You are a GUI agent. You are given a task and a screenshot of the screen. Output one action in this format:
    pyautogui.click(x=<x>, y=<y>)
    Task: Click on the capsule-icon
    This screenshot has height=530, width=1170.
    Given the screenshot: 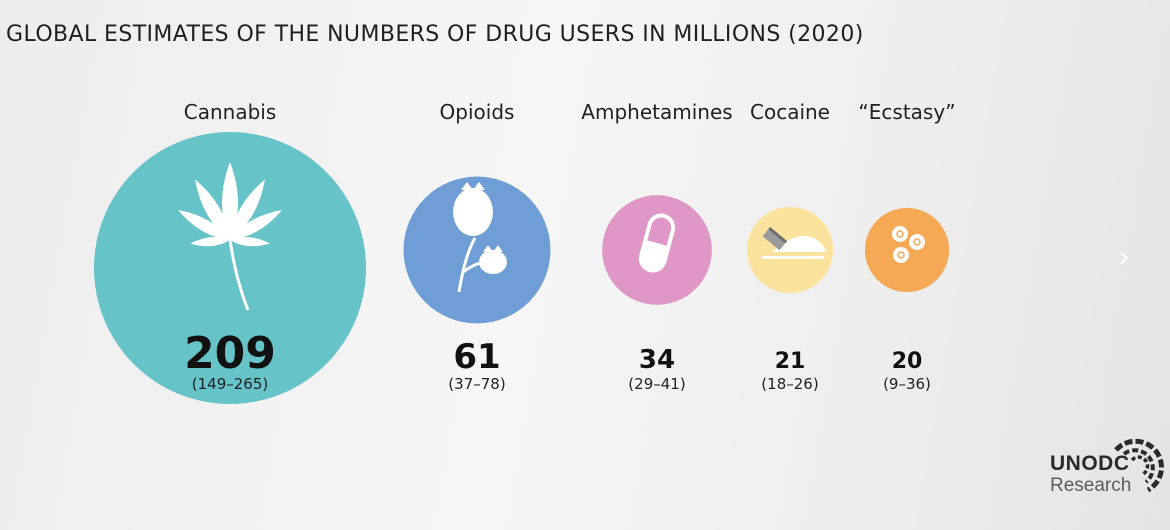 What is the action you would take?
    pyautogui.click(x=657, y=243)
    